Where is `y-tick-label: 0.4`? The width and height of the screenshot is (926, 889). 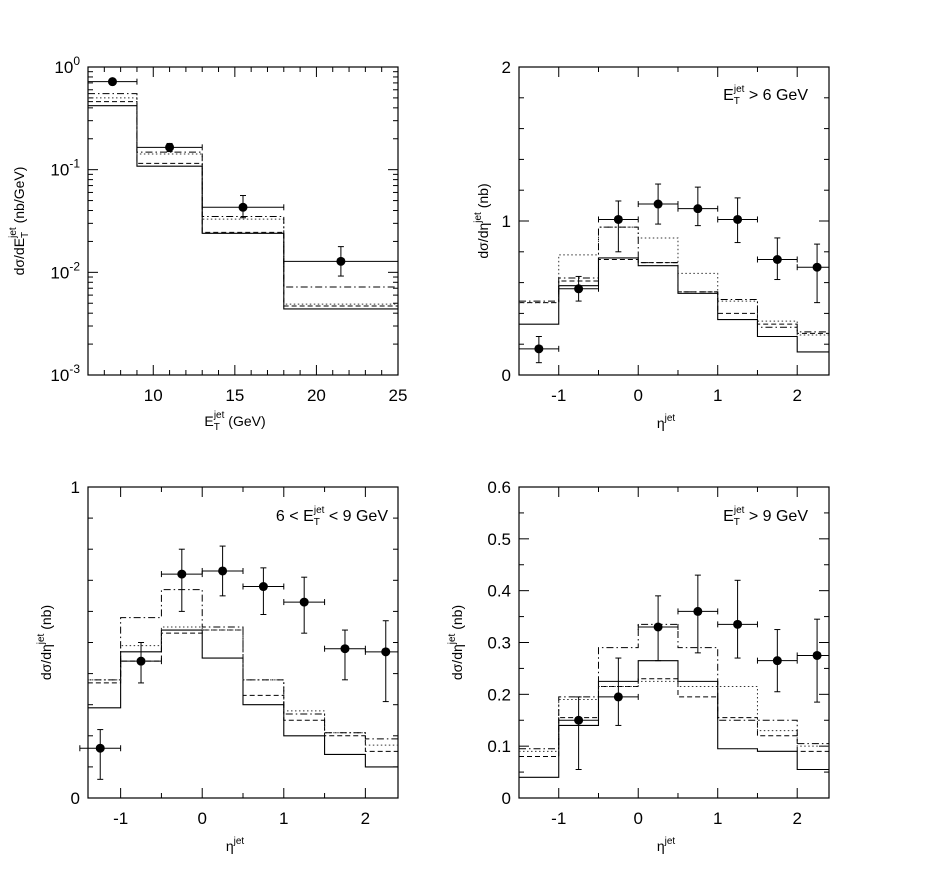 y-tick-label: 0.4 is located at coordinates (499, 591).